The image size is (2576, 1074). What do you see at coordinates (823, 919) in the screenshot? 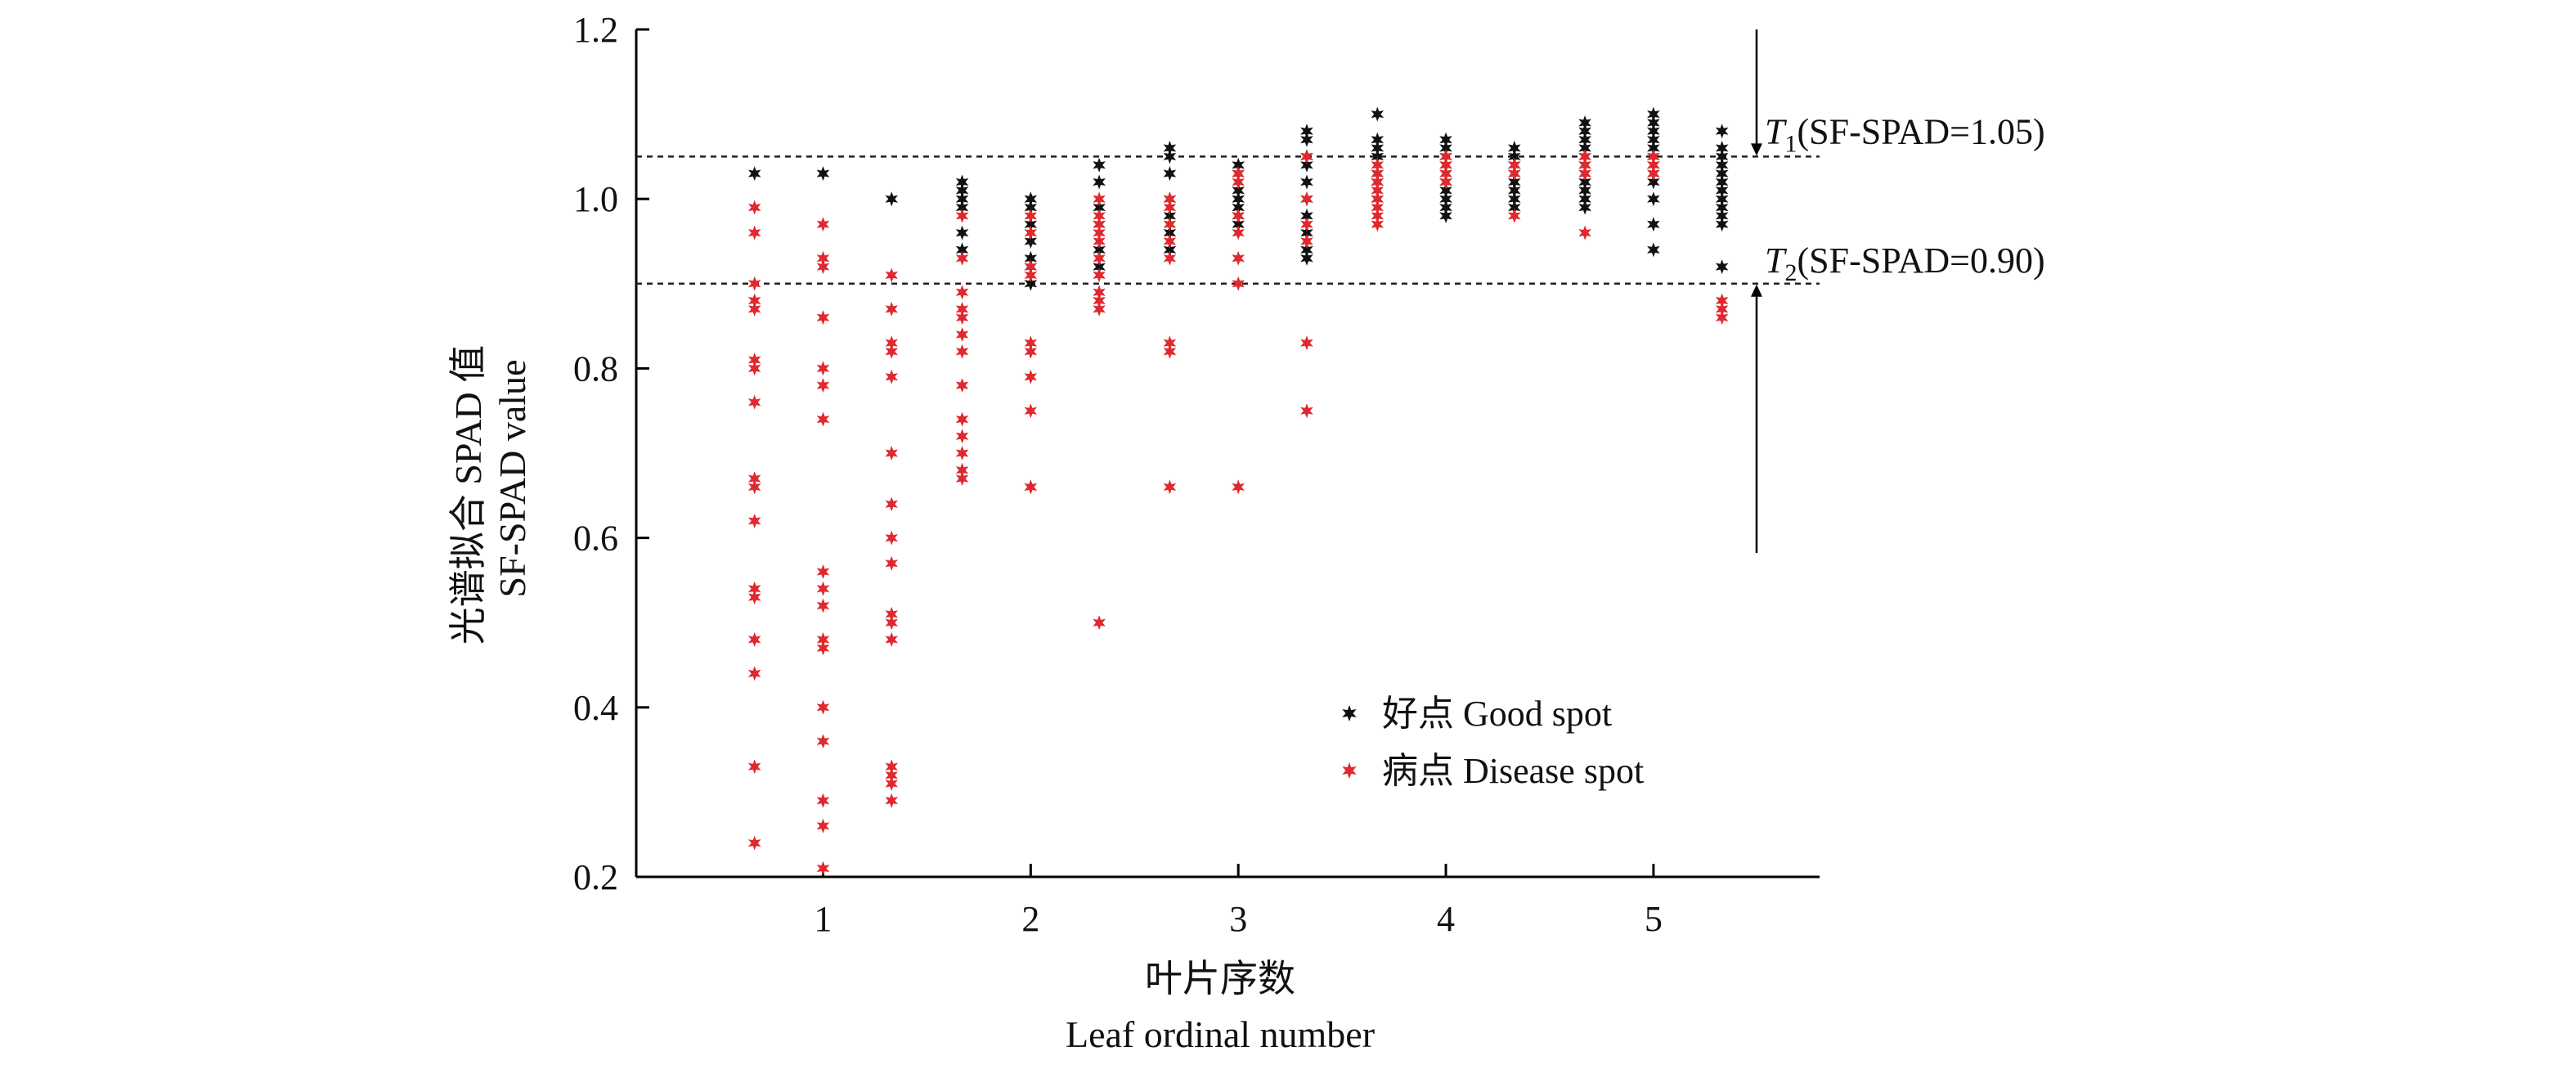
I see `x-tick-label: 1` at bounding box center [823, 919].